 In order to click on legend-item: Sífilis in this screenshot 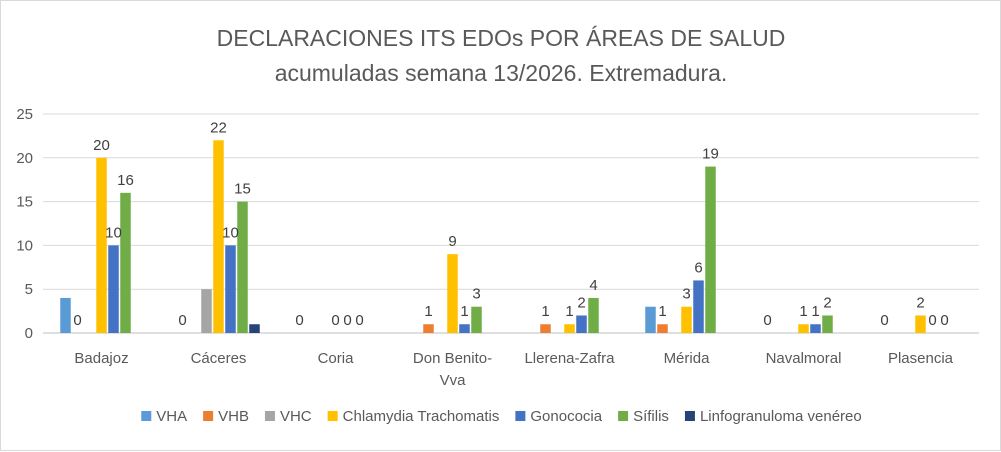, I will do `click(643, 416)`.